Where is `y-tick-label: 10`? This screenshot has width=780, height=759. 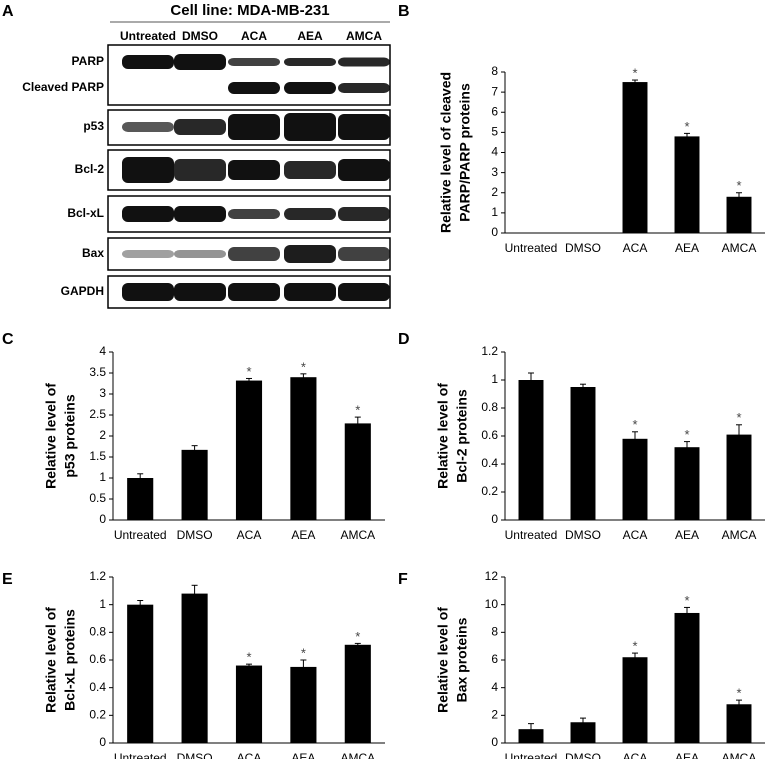 y-tick-label: 10 is located at coordinates (492, 604).